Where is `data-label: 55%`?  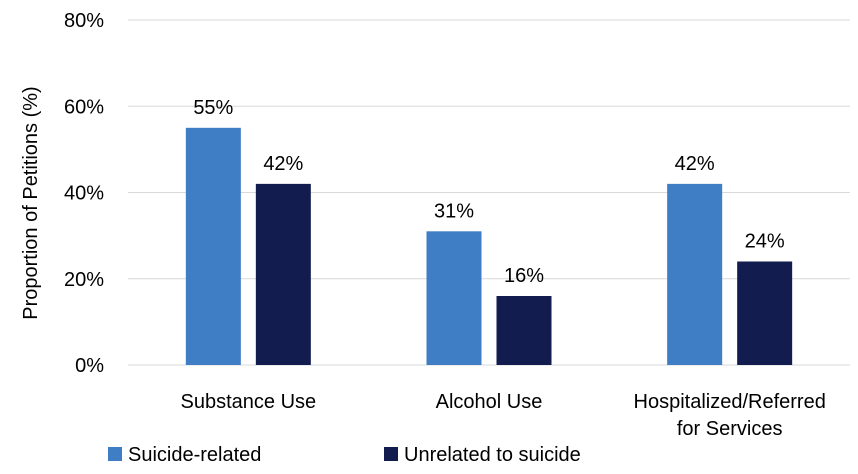
data-label: 55% is located at coordinates (213, 108).